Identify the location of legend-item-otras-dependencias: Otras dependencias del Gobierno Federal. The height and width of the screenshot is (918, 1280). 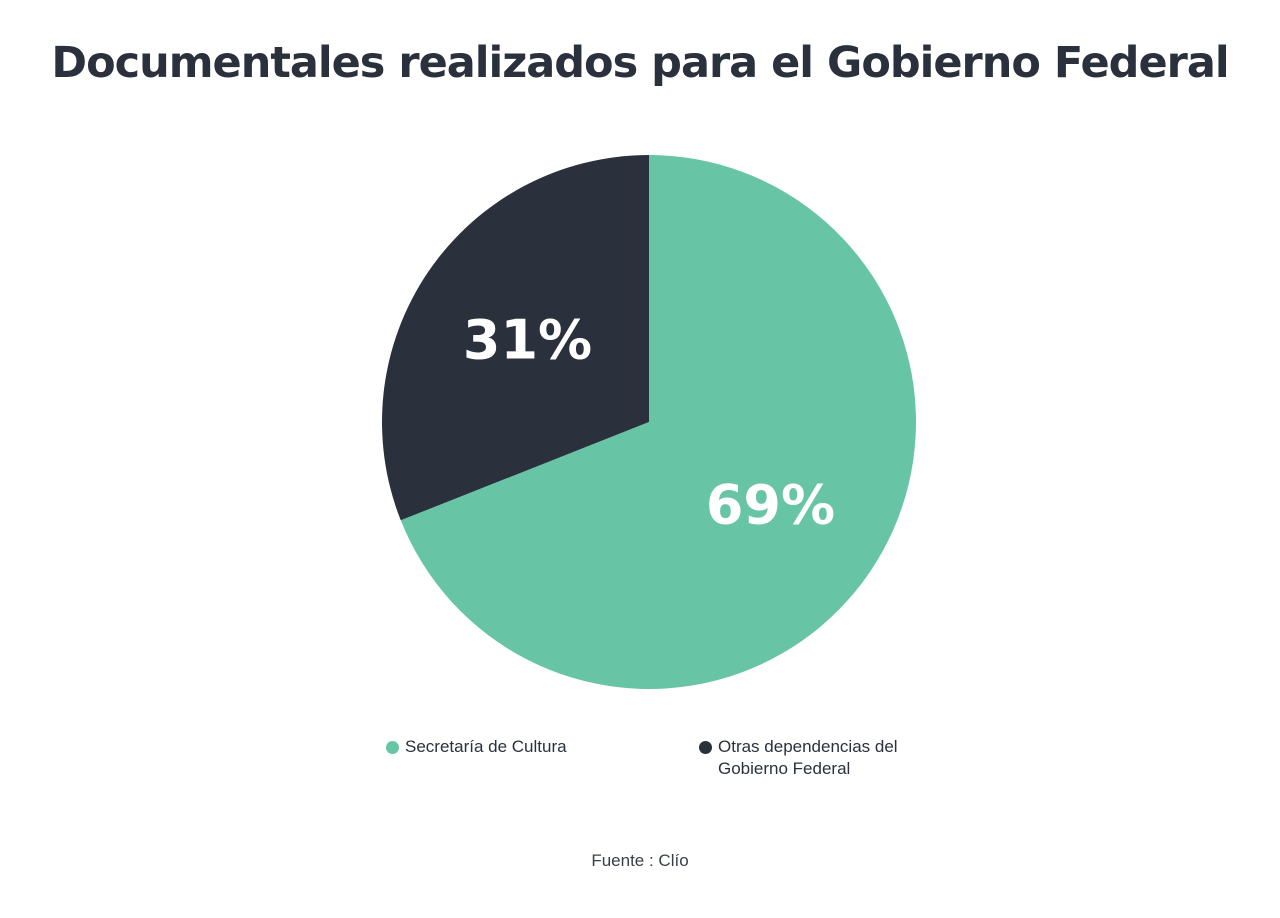
(814, 758).